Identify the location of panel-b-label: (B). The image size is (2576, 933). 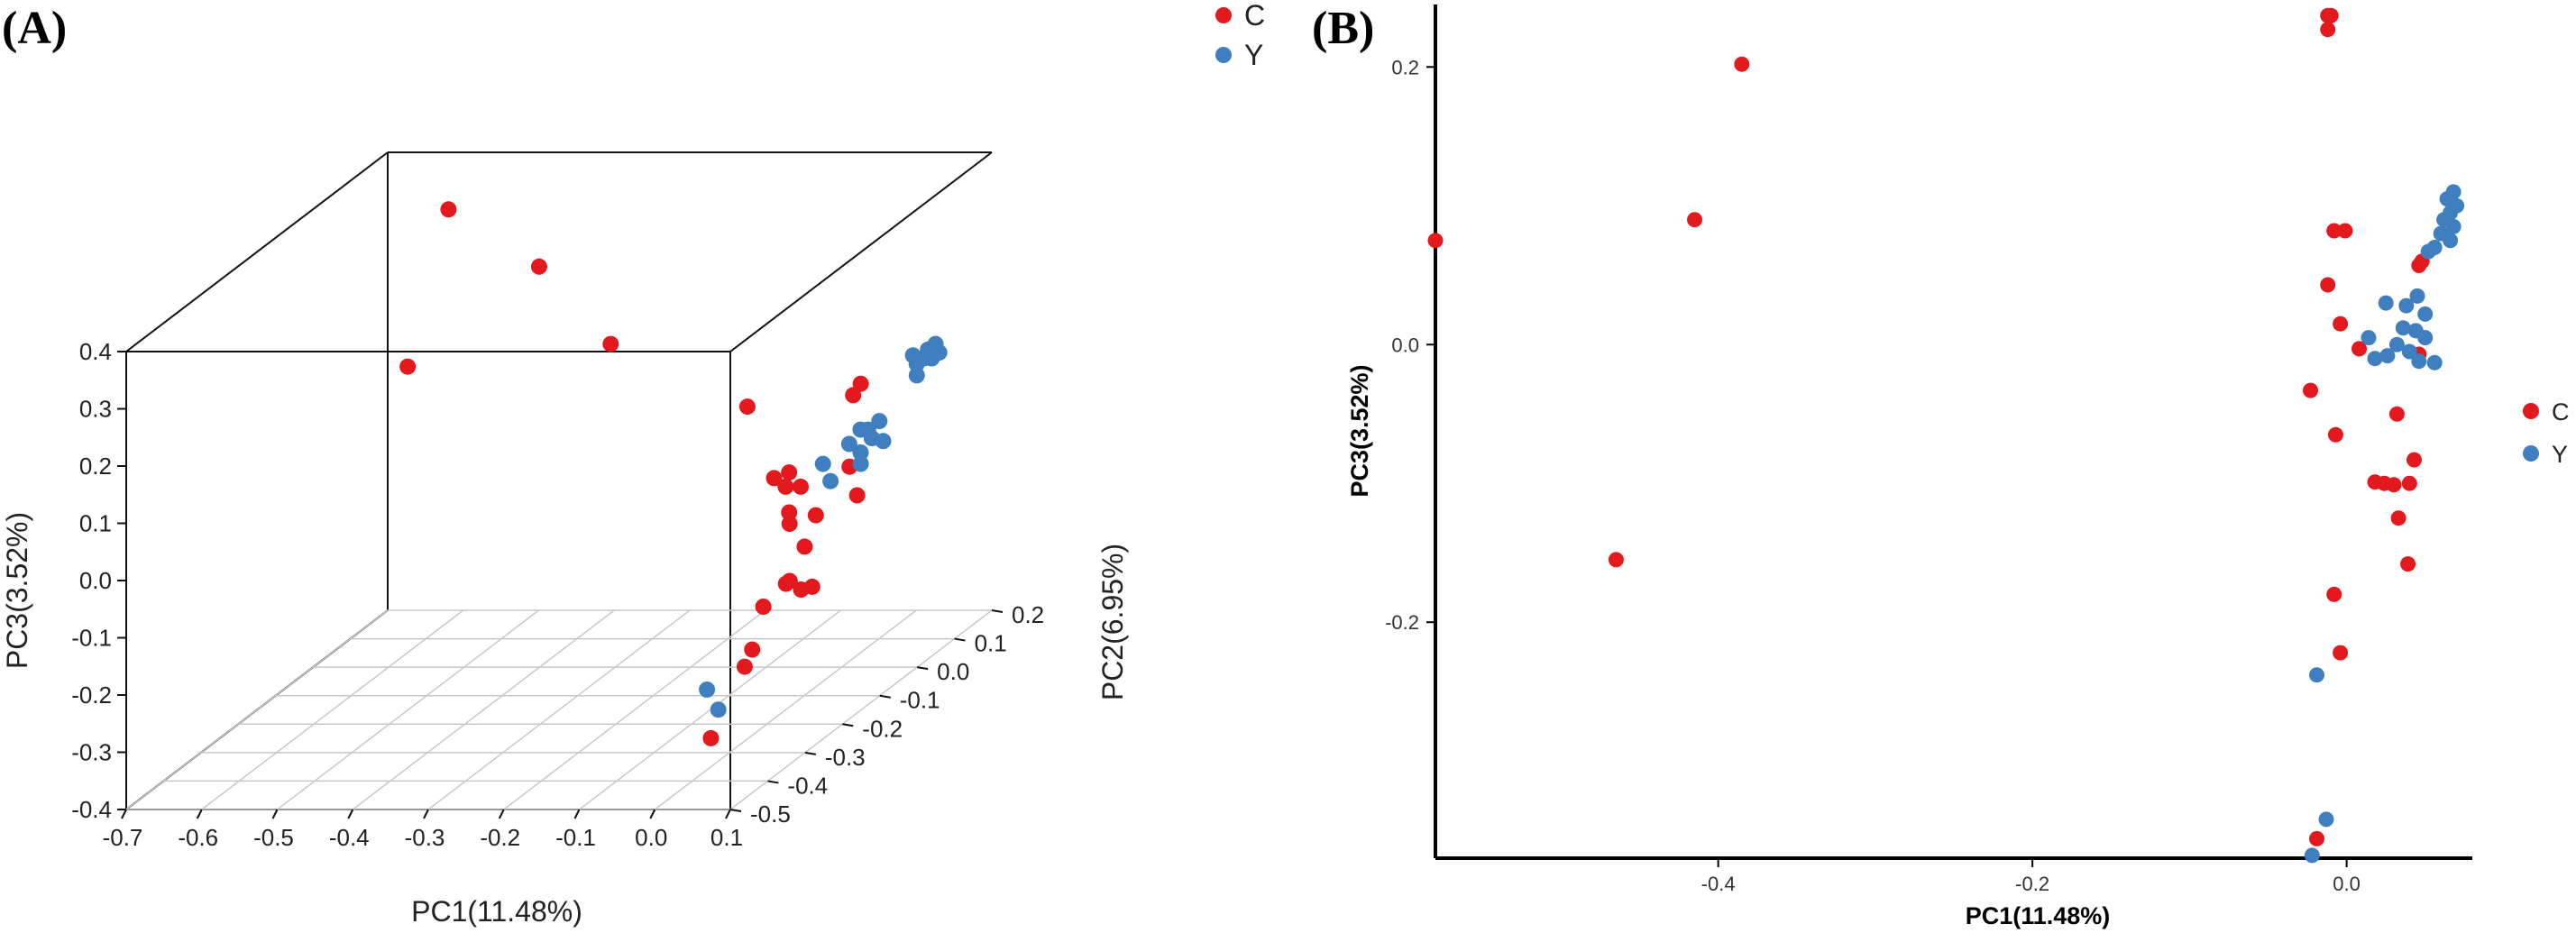
(1343, 29).